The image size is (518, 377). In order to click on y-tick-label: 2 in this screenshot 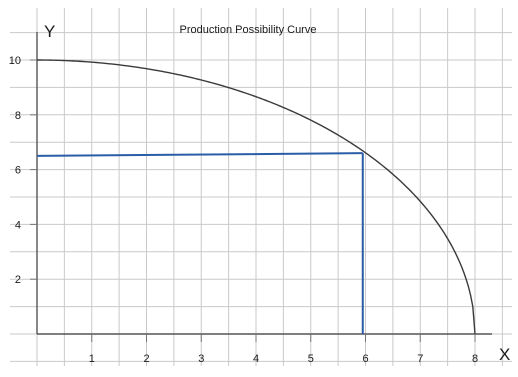, I will do `click(18, 280)`.